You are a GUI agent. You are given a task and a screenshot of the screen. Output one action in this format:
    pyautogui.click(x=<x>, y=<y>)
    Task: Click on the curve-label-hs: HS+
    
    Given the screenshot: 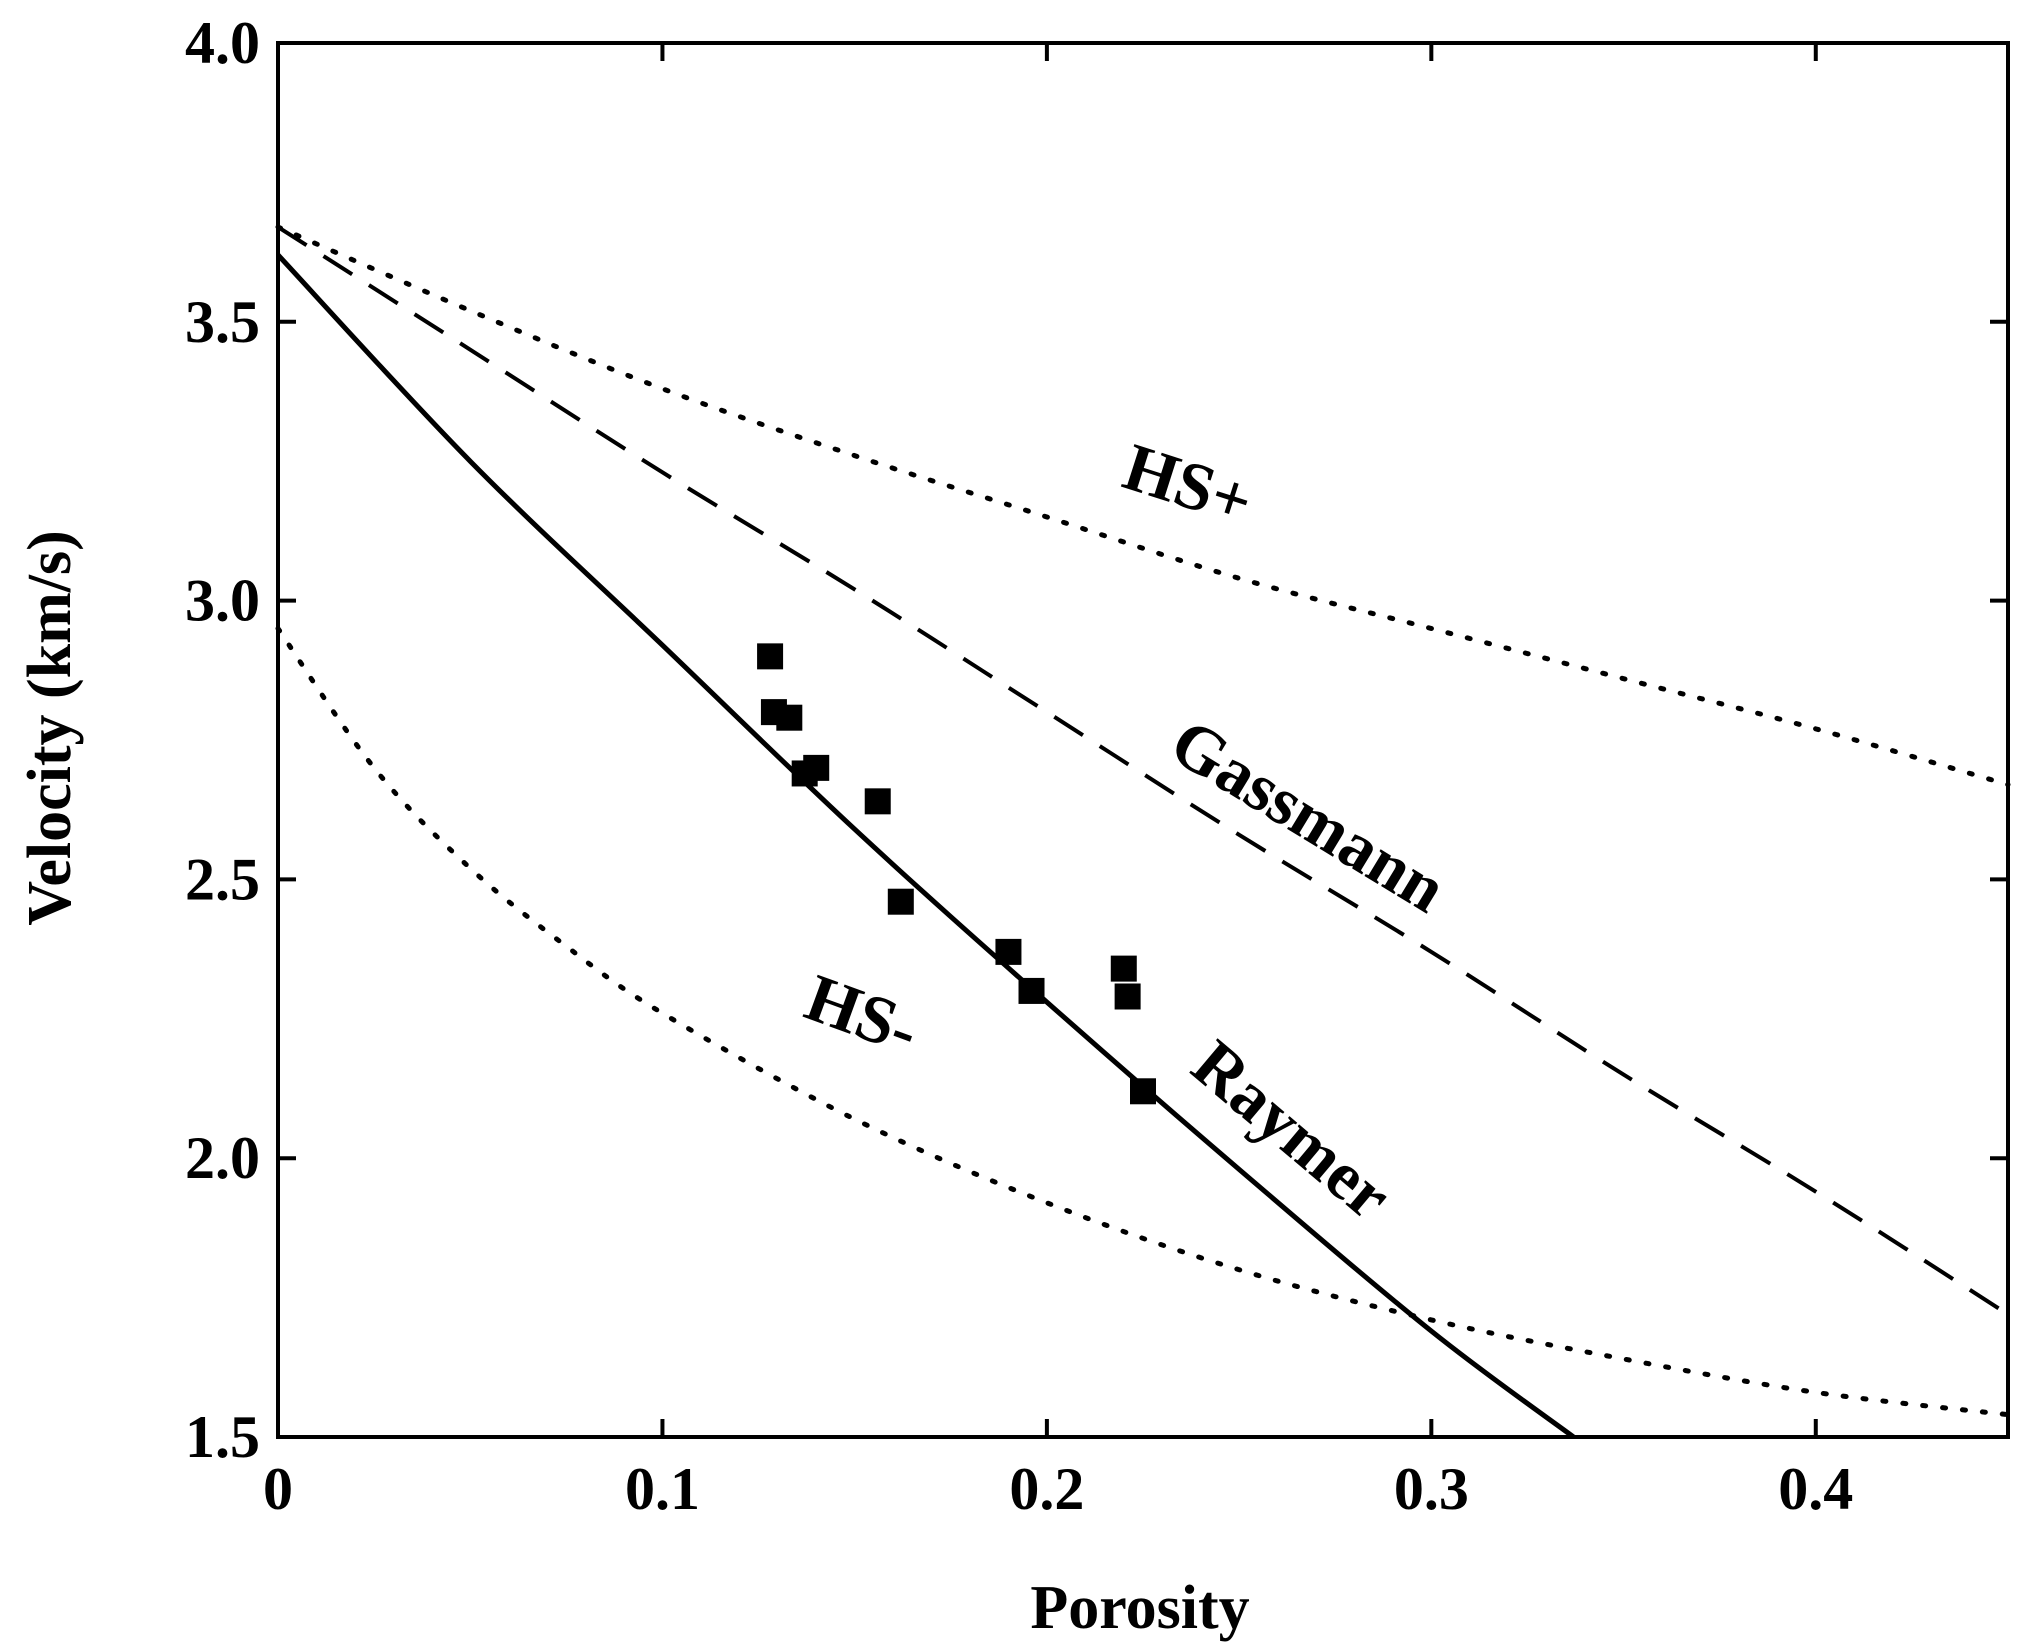 What is the action you would take?
    pyautogui.click(x=1188, y=484)
    